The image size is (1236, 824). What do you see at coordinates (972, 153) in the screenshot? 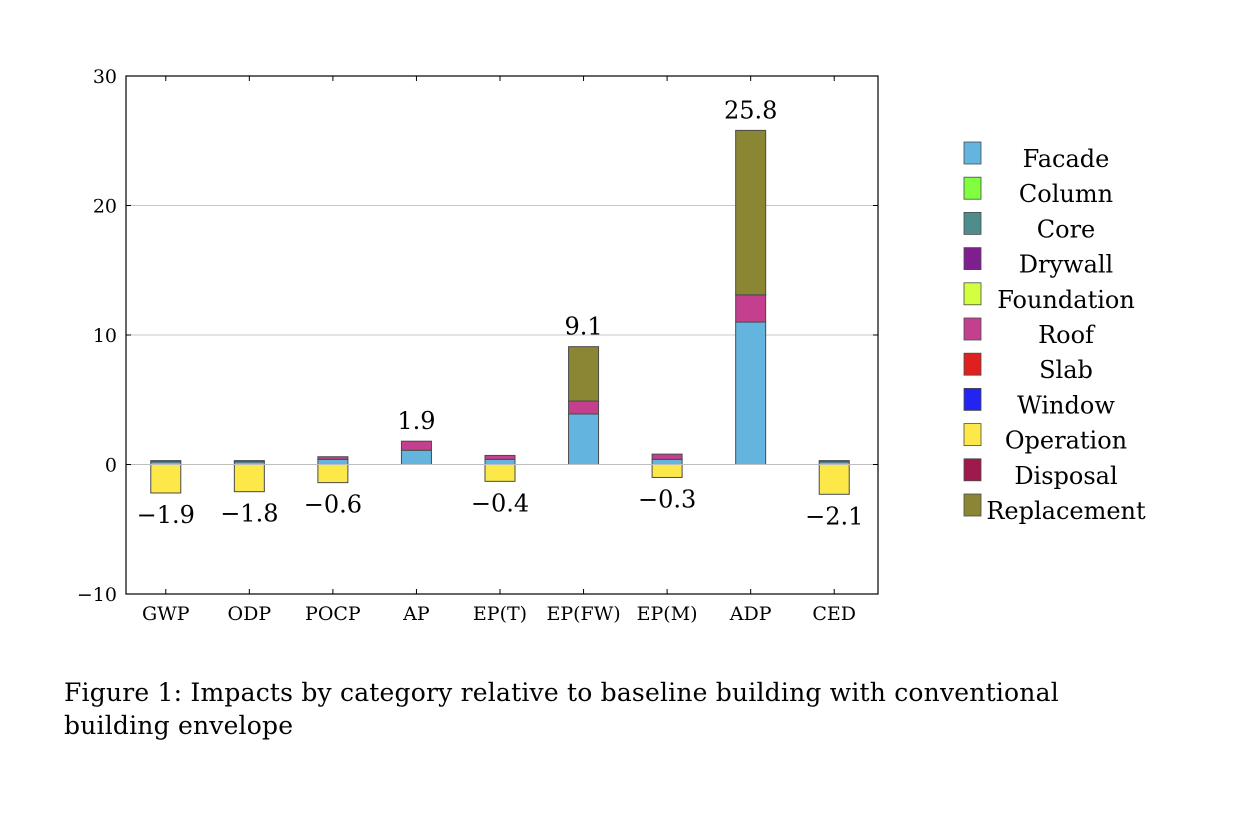
I see `legend-swatch-facade` at bounding box center [972, 153].